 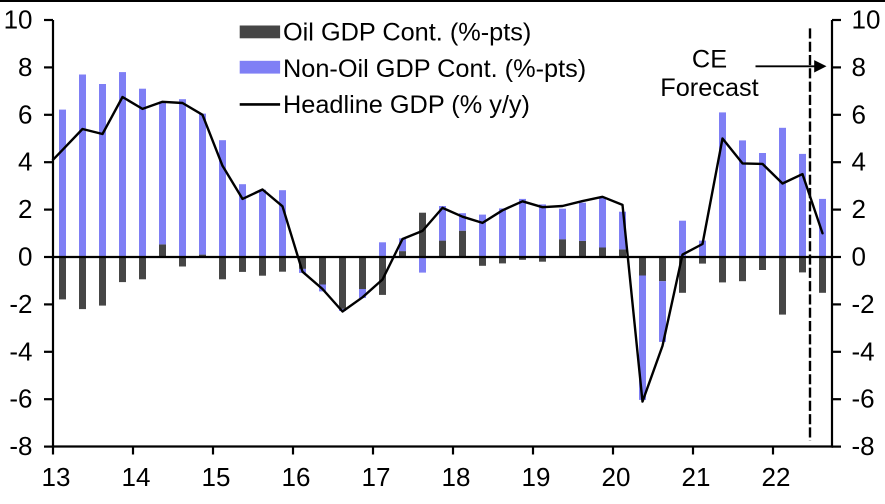 I want to click on svg-text: Forecast, so click(x=709, y=88).